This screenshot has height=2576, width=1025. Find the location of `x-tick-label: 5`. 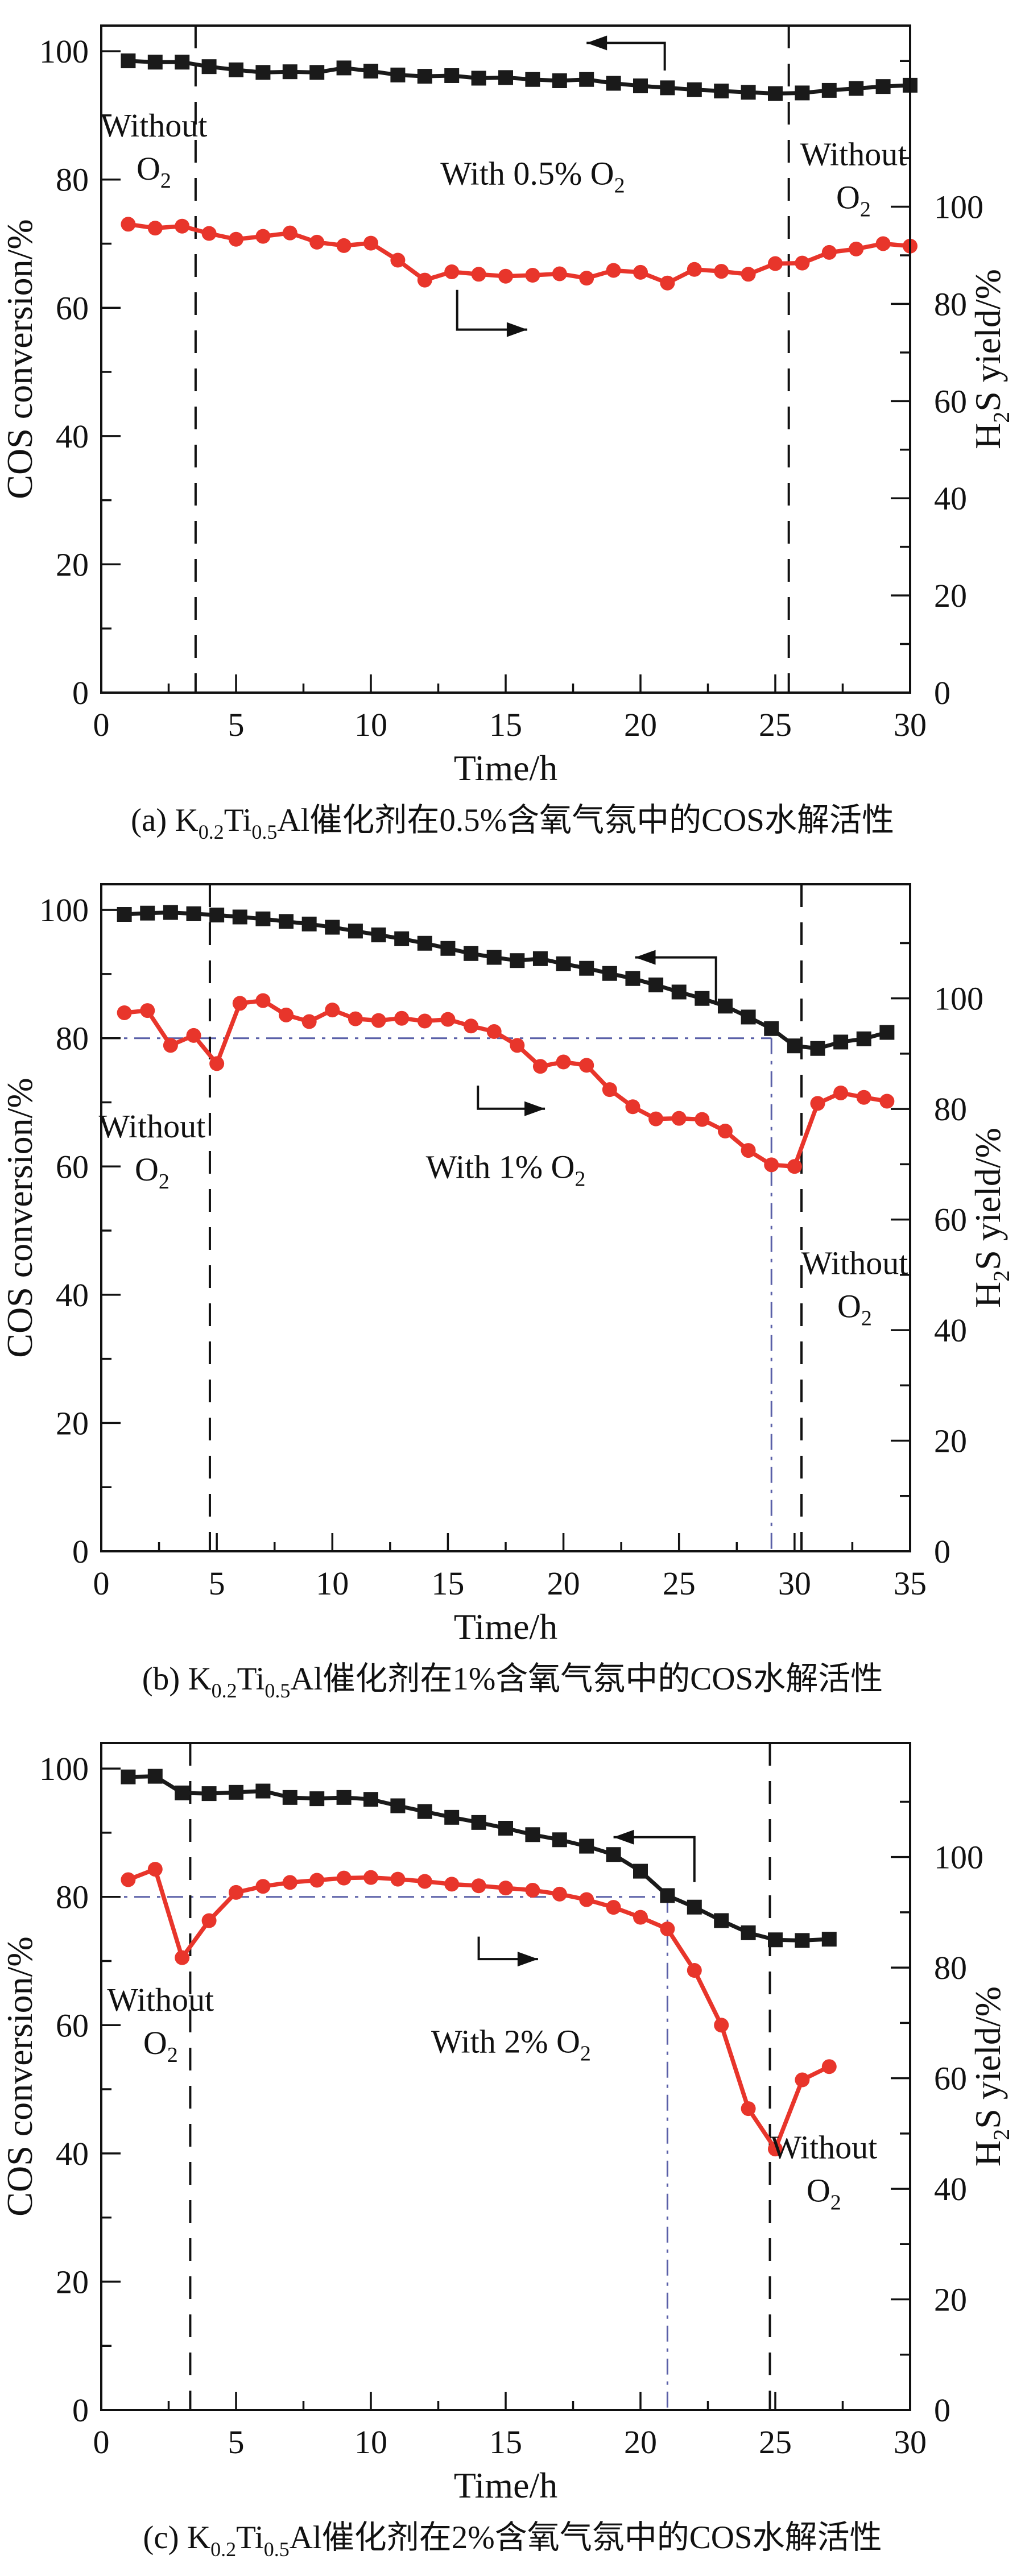

x-tick-label: 5 is located at coordinates (236, 724).